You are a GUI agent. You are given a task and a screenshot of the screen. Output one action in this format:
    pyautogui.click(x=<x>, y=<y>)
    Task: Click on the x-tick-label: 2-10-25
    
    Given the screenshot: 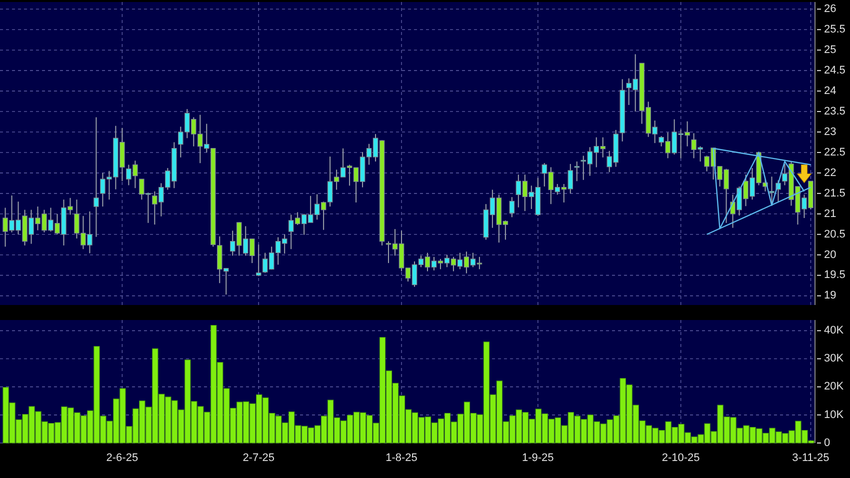 What is the action you would take?
    pyautogui.click(x=681, y=458)
    